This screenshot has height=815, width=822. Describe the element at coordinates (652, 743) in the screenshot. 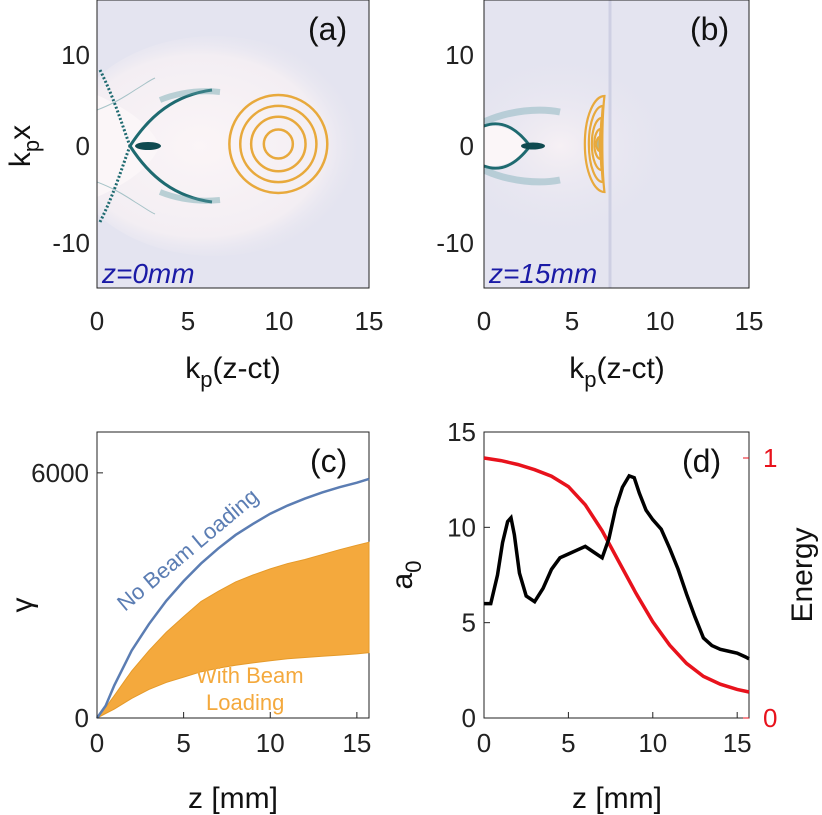

I see `panel-d-xtick: 10` at that location.